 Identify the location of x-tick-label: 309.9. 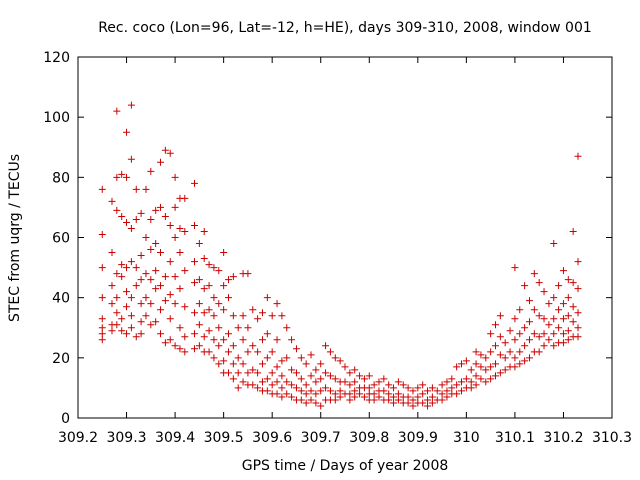
(418, 438).